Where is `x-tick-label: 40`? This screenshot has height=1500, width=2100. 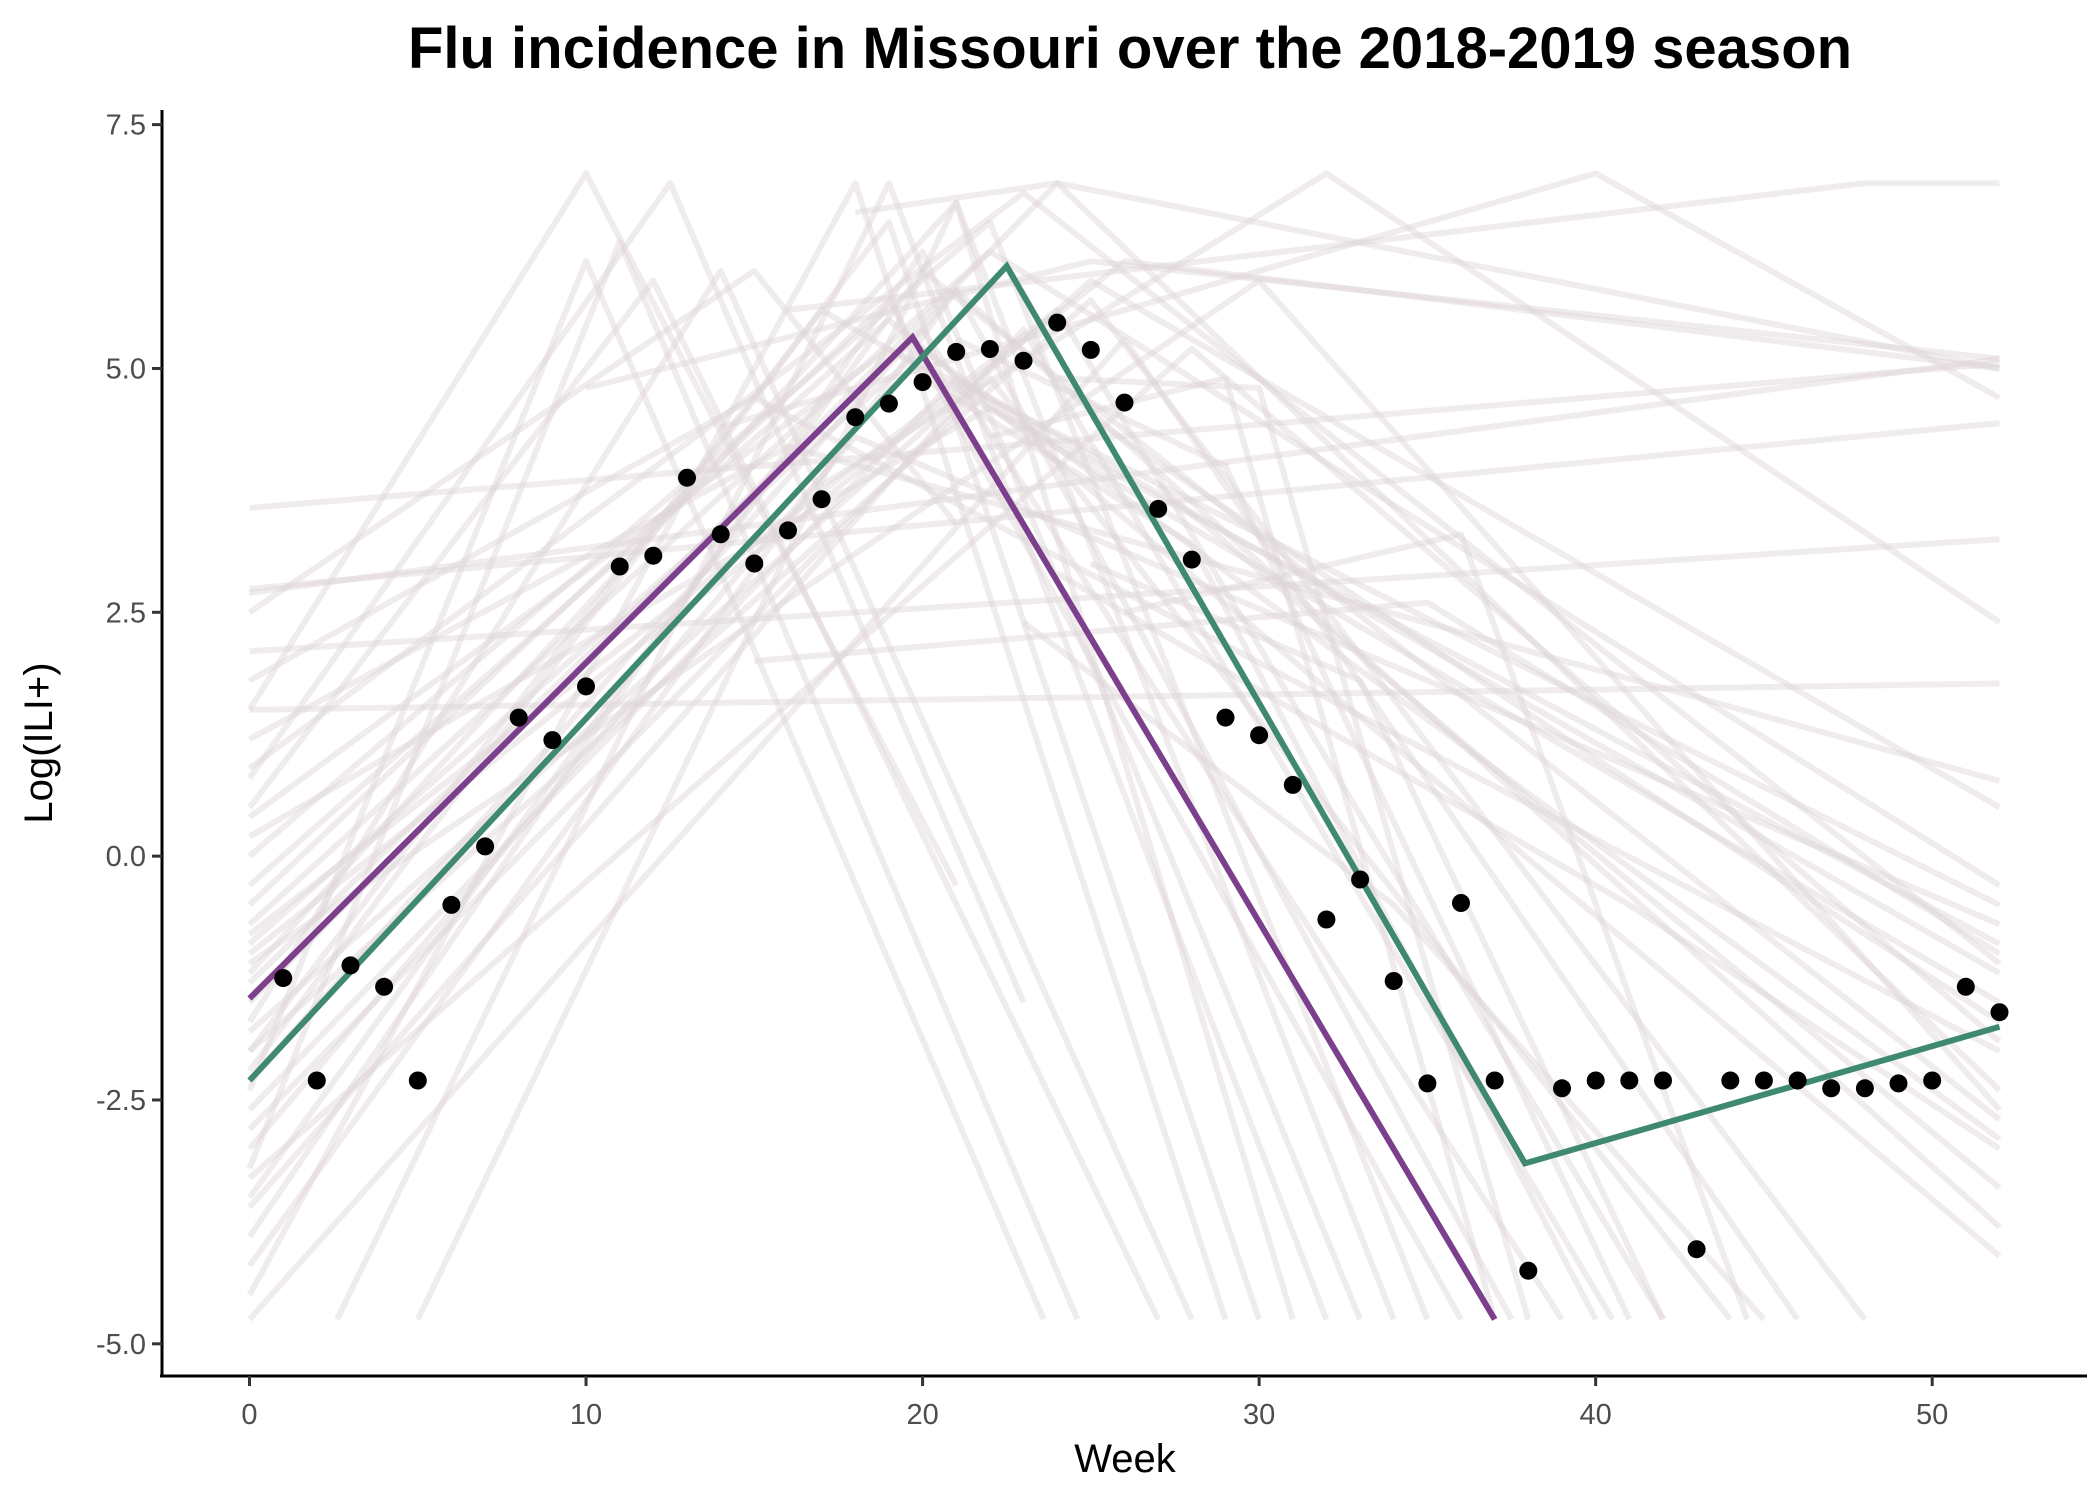 x-tick-label: 40 is located at coordinates (1596, 1415).